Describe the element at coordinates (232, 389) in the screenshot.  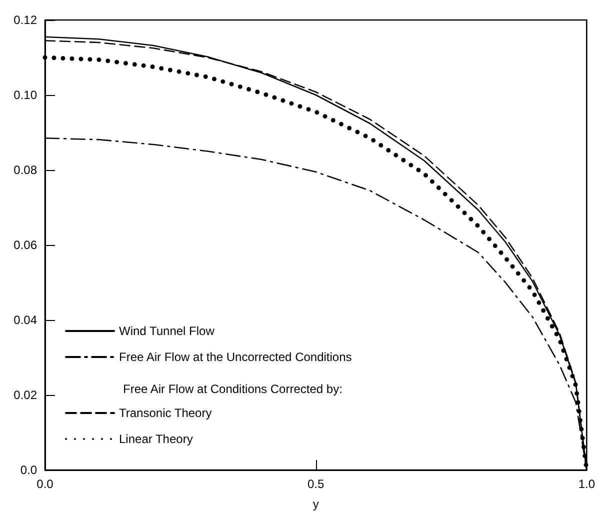
I see `annotation: Free Air Flow at Conditions Corrected by:` at that location.